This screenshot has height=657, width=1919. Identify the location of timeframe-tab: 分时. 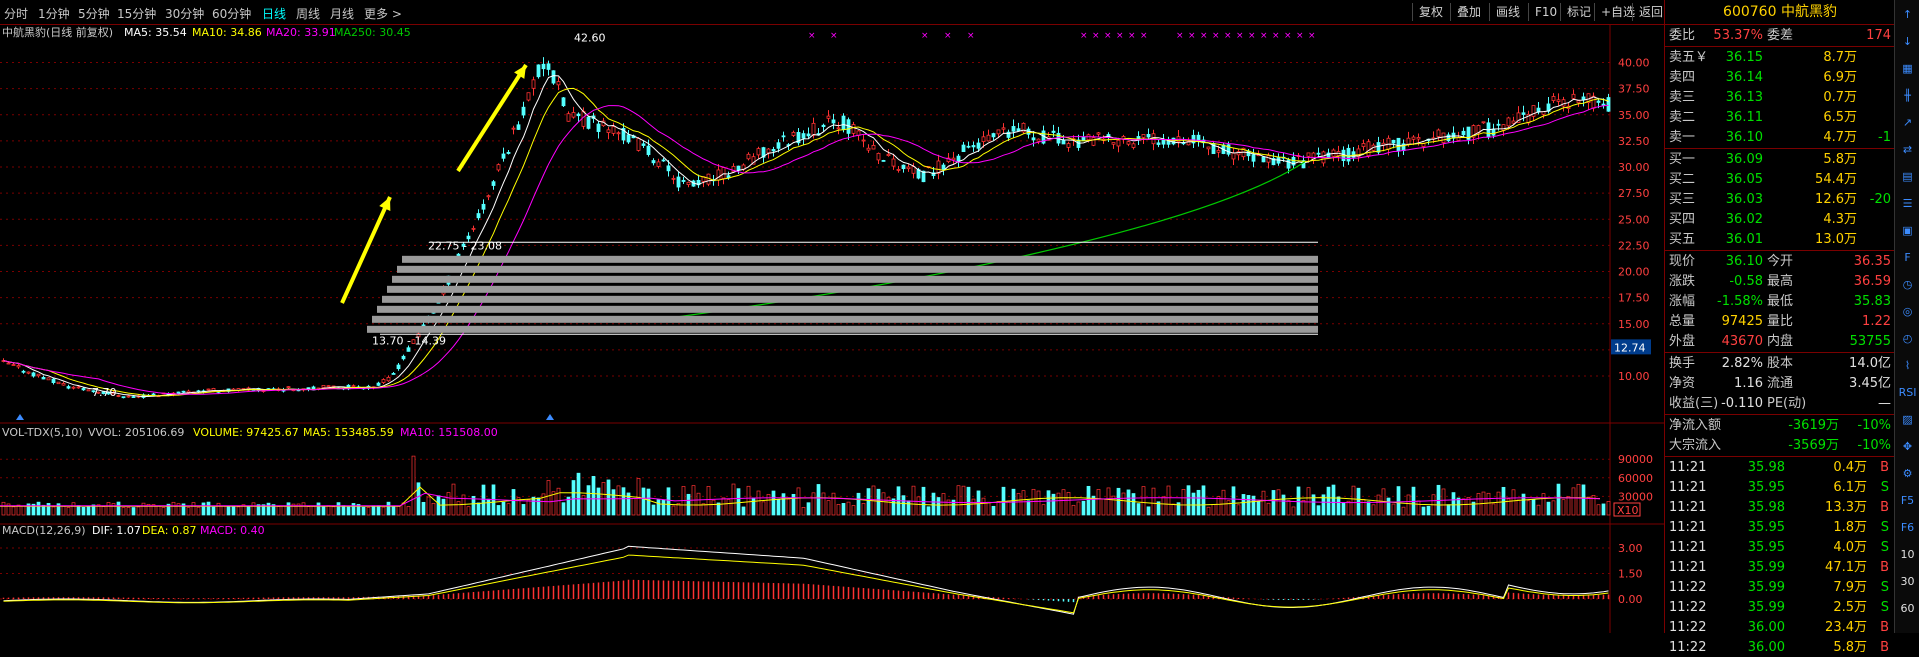
(16, 14).